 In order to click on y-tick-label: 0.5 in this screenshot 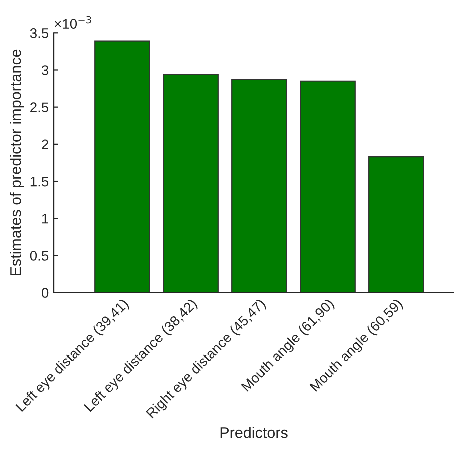, I will do `click(39, 256)`.